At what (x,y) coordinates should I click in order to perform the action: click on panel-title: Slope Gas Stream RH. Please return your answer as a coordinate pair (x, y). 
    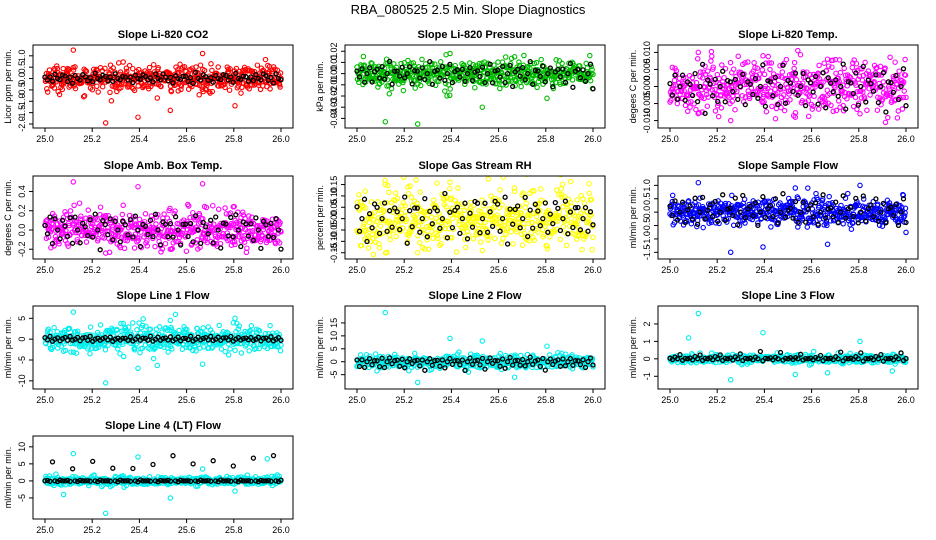
    Looking at the image, I should click on (474, 166).